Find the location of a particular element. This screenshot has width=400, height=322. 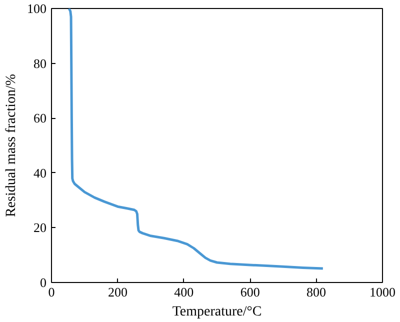

x-tick-label: 1000 is located at coordinates (383, 292).